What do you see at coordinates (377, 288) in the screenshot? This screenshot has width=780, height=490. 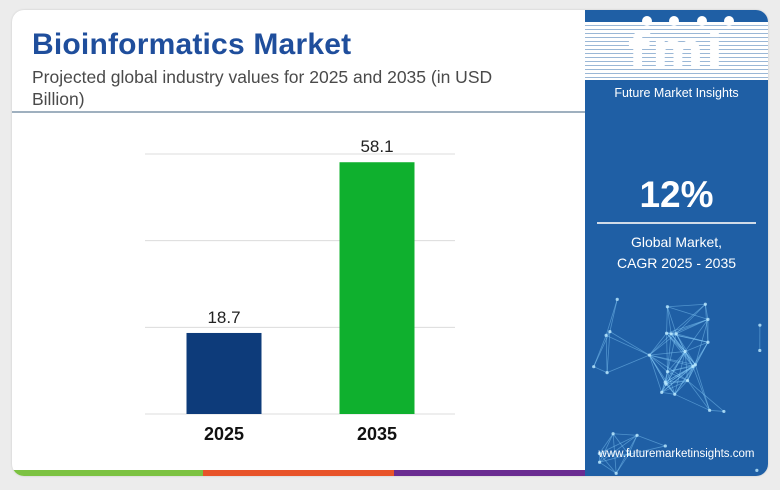 I see `bar-2035` at bounding box center [377, 288].